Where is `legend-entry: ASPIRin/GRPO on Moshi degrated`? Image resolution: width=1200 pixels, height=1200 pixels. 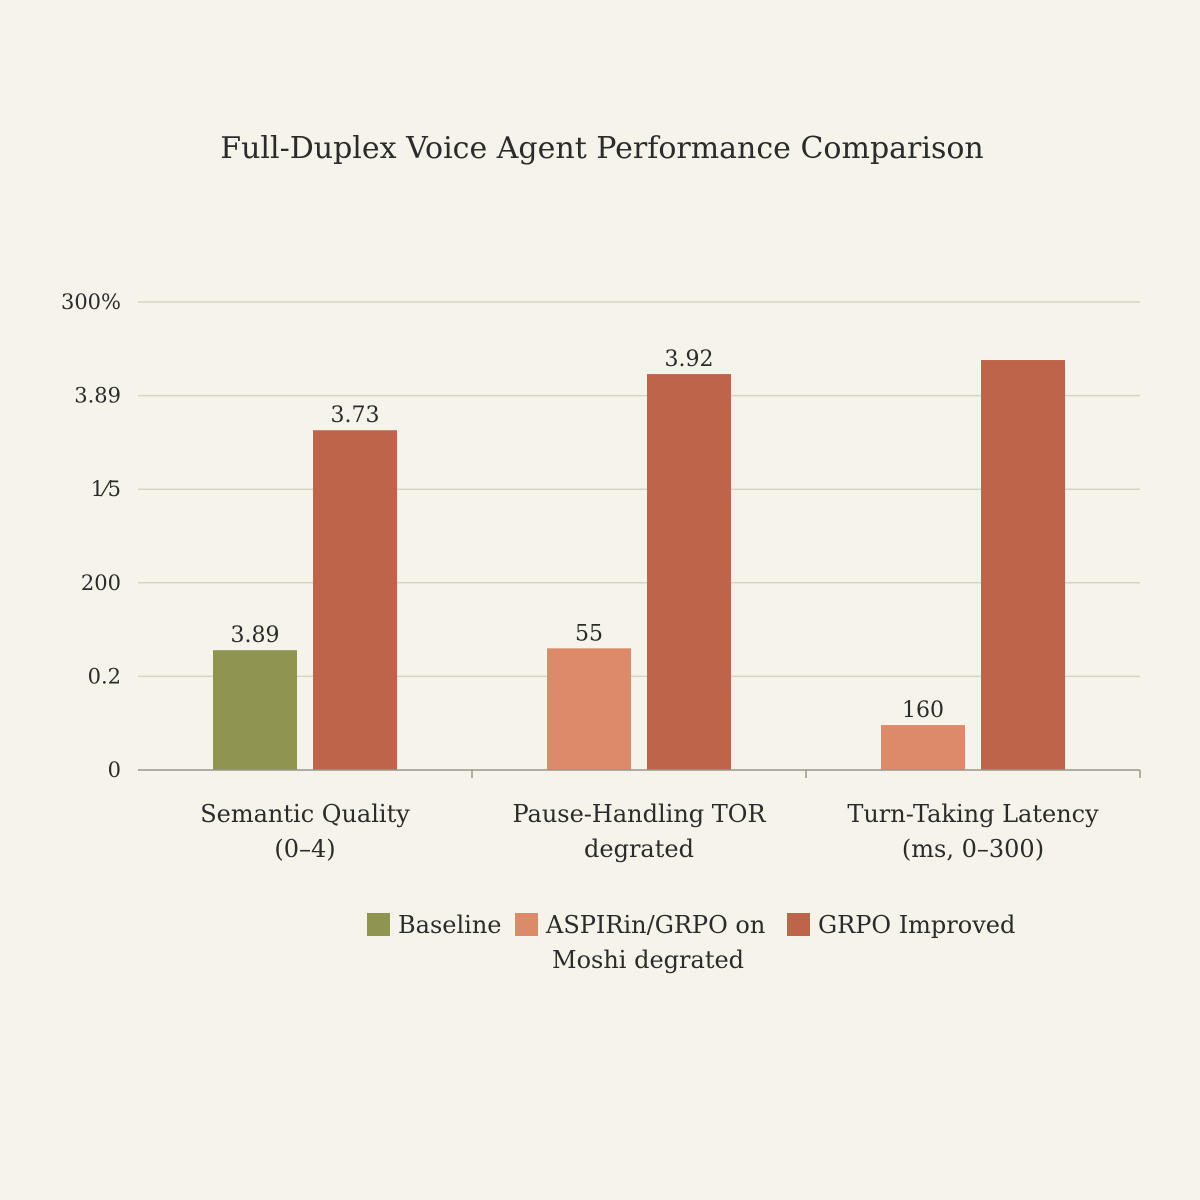
legend-entry: ASPIRin/GRPO on Moshi degrated is located at coordinates (655, 942).